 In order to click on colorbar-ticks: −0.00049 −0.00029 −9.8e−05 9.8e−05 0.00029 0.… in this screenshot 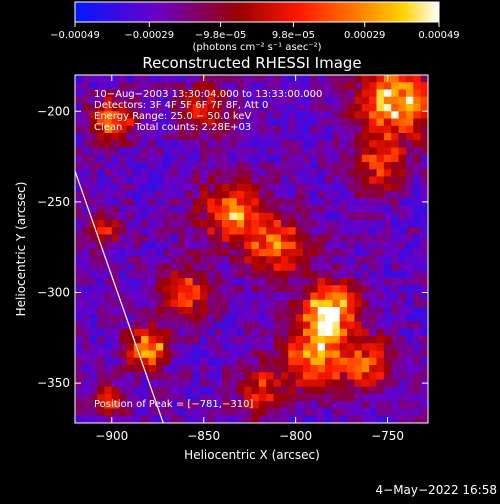, I will do `click(255, 31)`.